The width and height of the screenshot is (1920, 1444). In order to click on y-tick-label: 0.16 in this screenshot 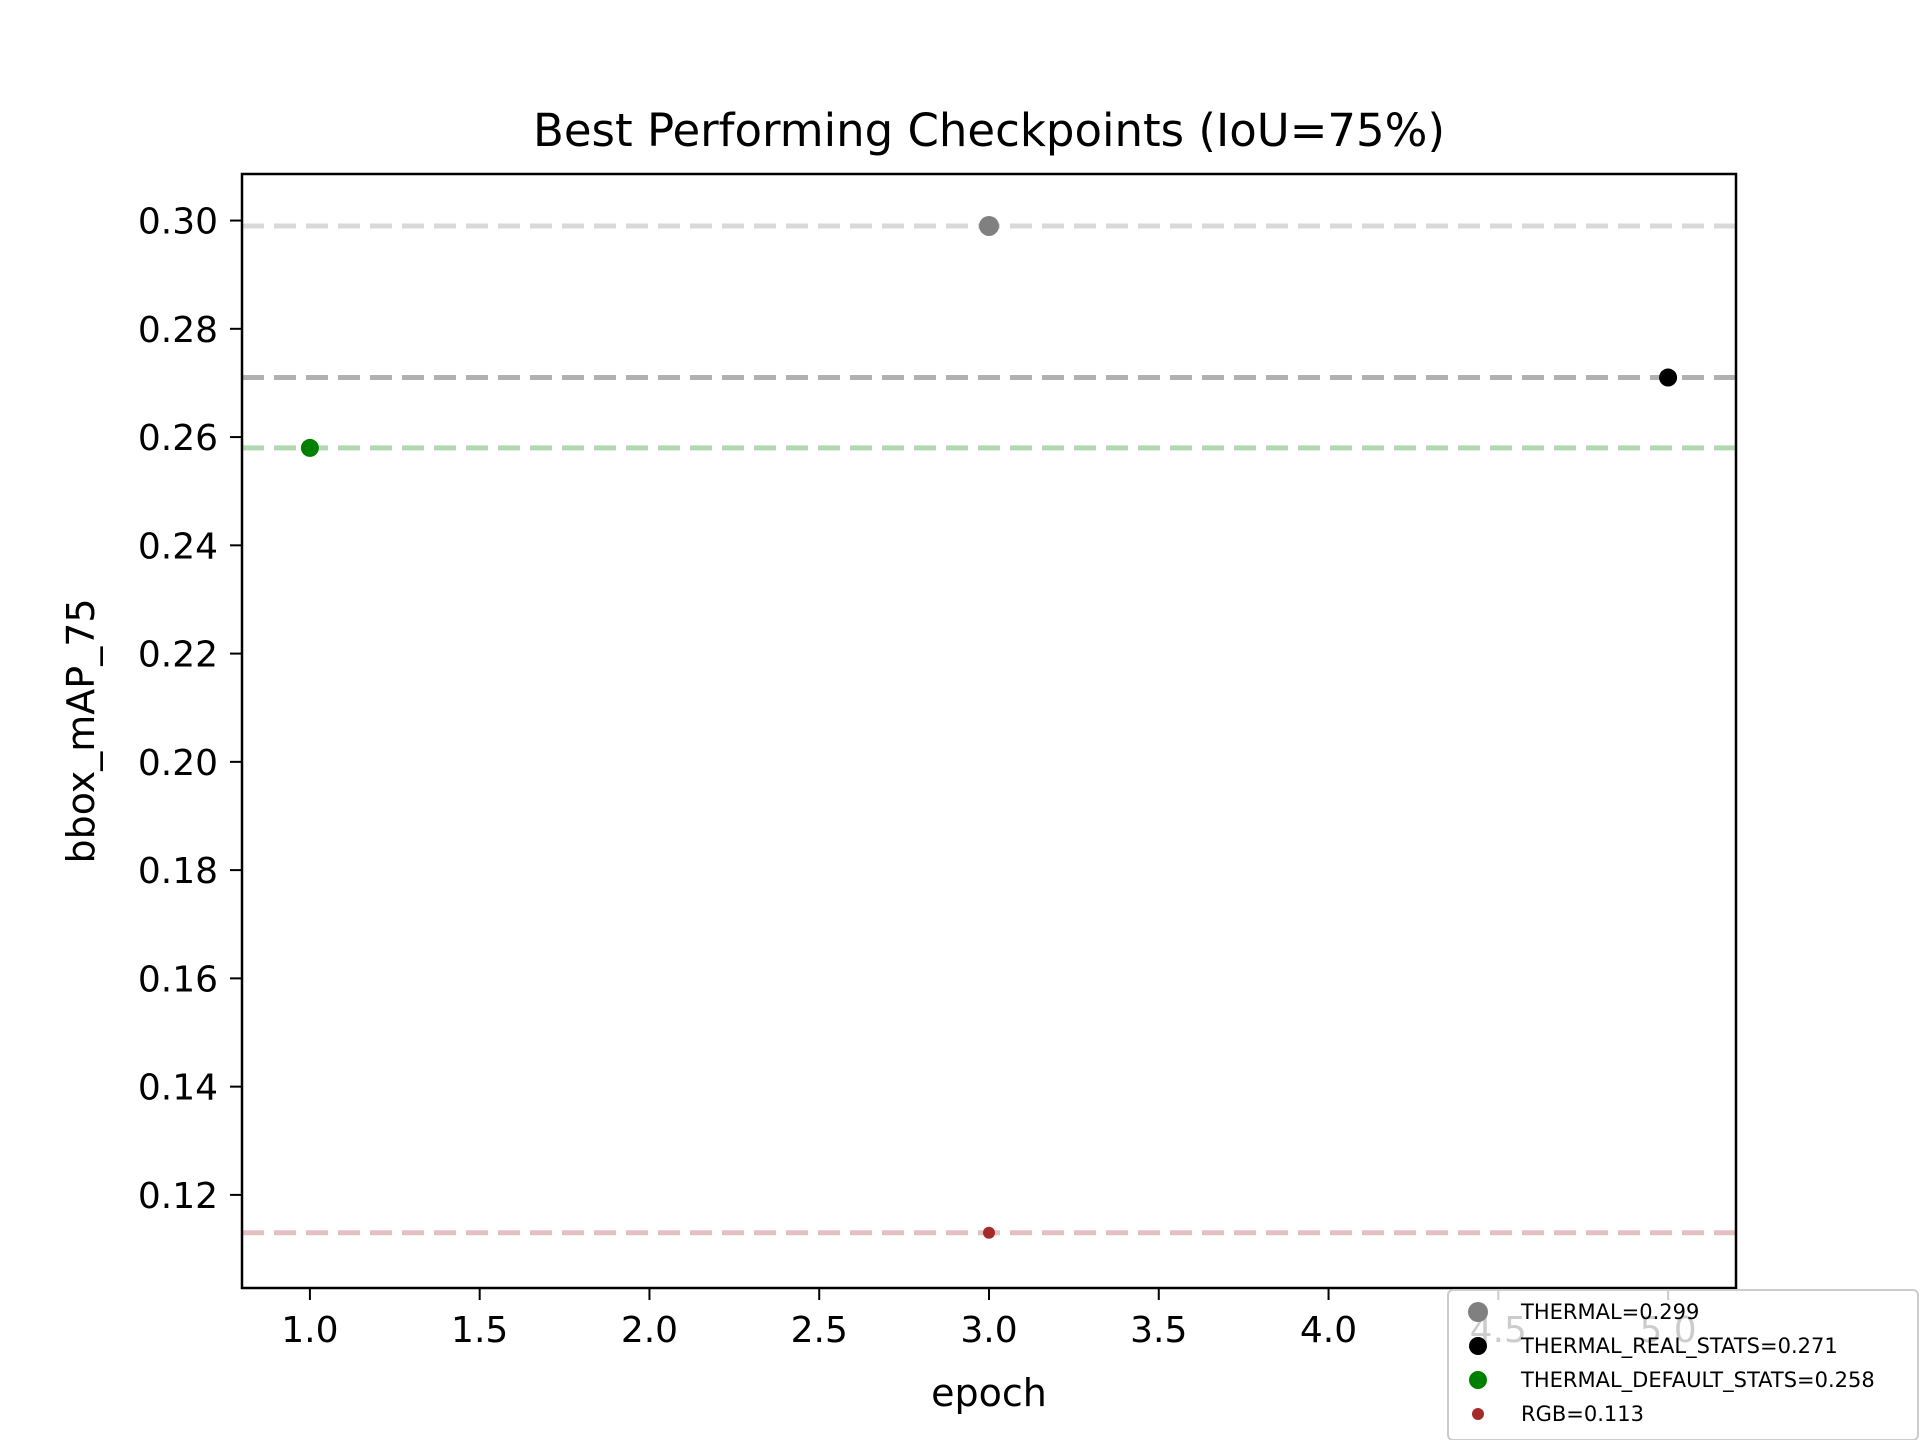, I will do `click(178, 979)`.